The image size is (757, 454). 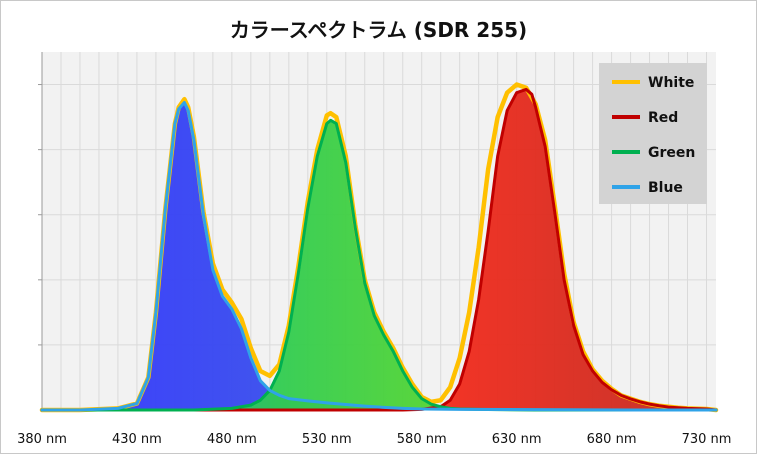 What do you see at coordinates (327, 439) in the screenshot?
I see `x-tick-label: 530 nm` at bounding box center [327, 439].